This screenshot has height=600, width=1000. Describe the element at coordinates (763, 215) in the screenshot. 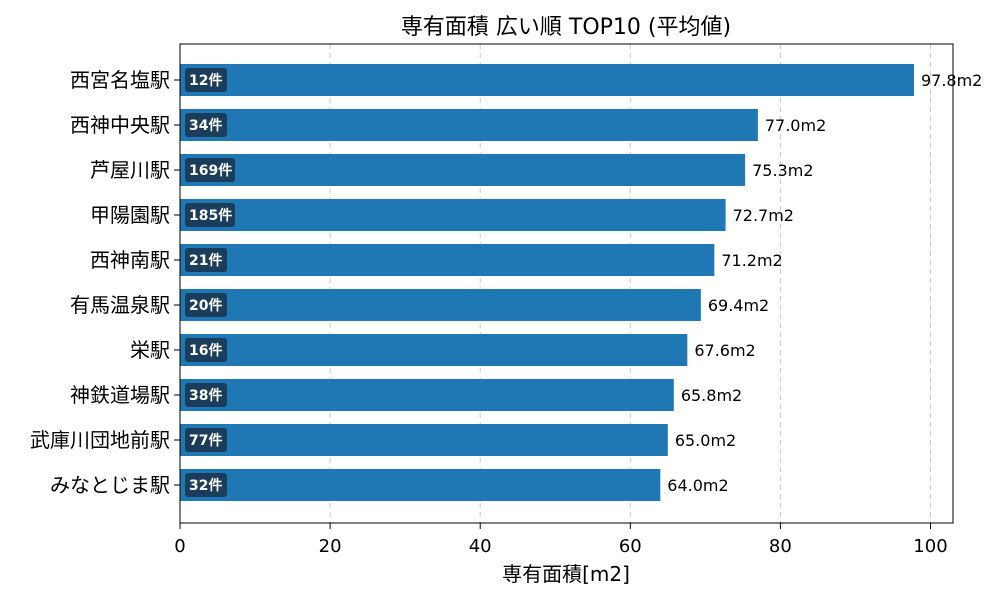

I see `value-label: 72.7m2` at that location.